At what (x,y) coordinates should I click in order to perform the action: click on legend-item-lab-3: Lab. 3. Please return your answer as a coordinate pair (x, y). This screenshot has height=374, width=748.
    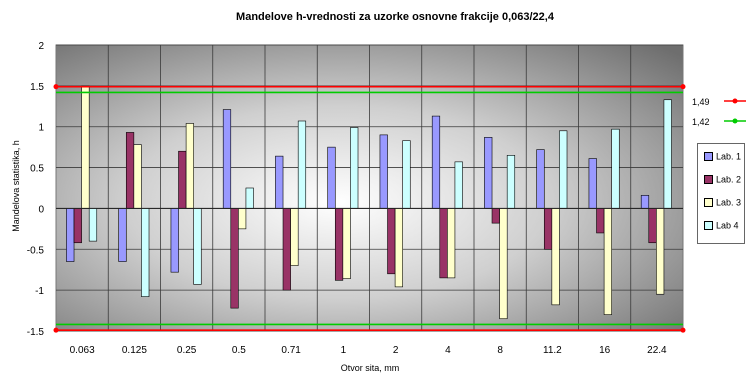
    Looking at the image, I should click on (722, 202).